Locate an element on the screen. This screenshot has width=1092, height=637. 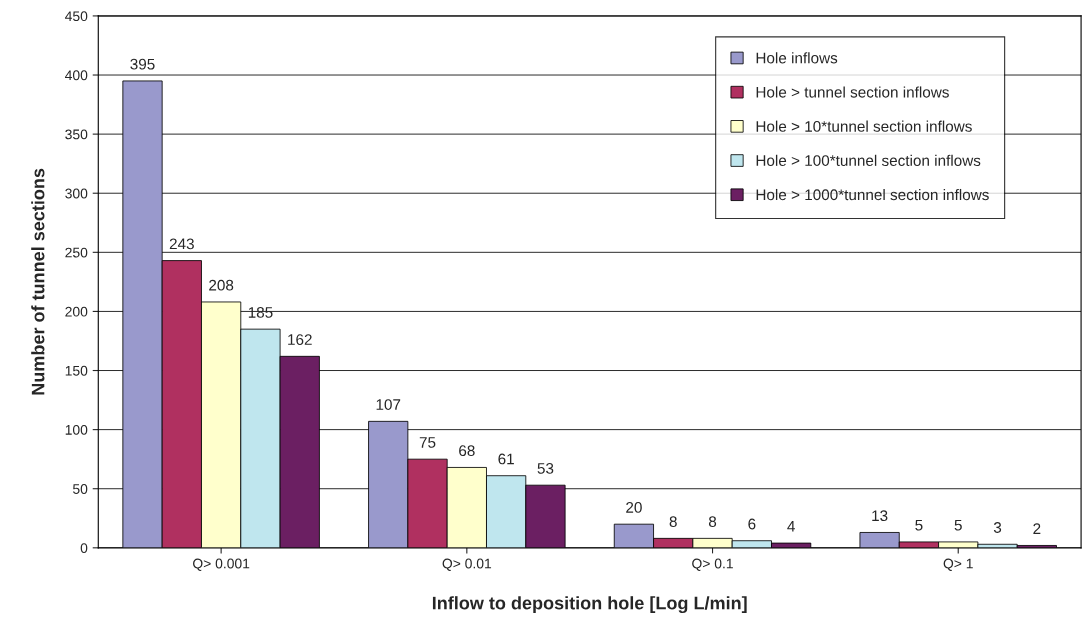
y-tick-label: 400 is located at coordinates (76, 75).